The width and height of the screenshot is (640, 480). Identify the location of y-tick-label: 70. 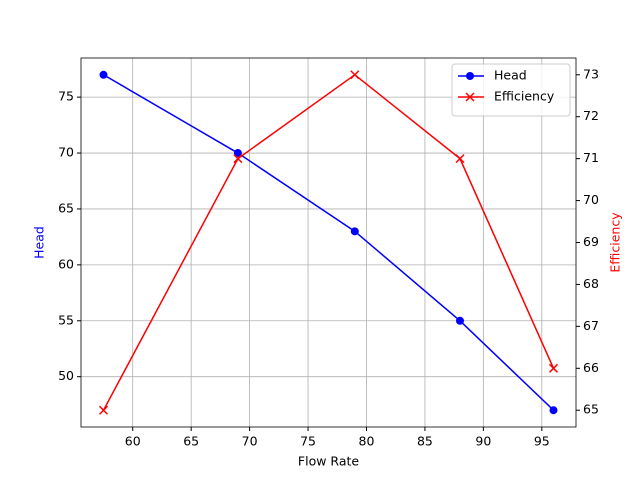
(66, 152).